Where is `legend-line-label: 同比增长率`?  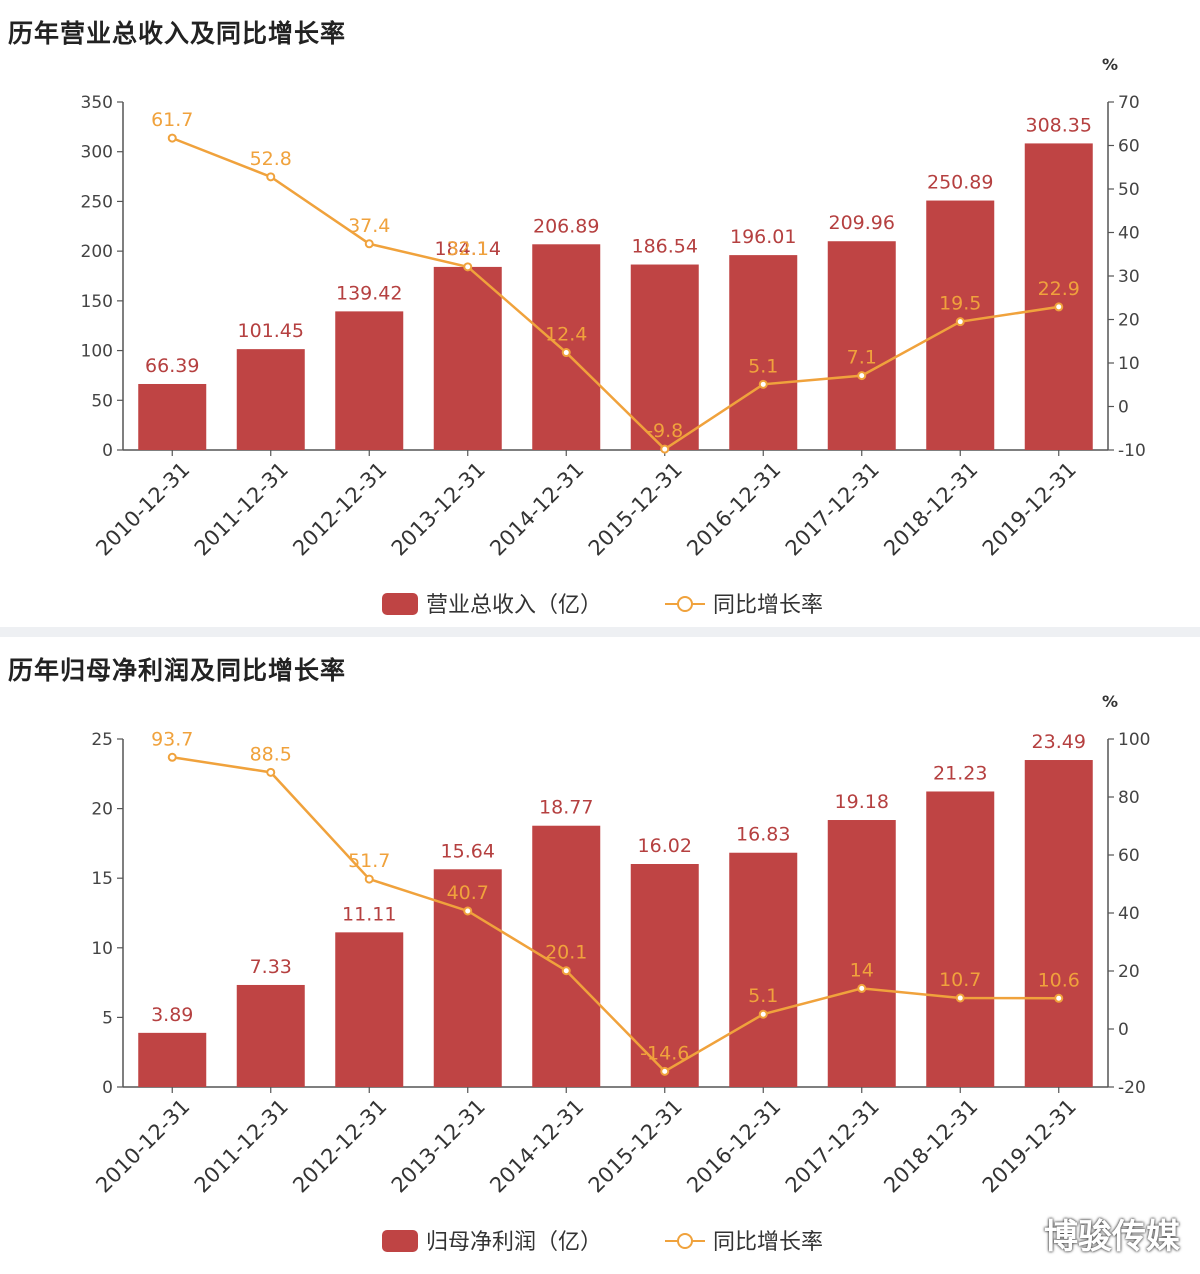
legend-line-label: 同比增长率 is located at coordinates (768, 605).